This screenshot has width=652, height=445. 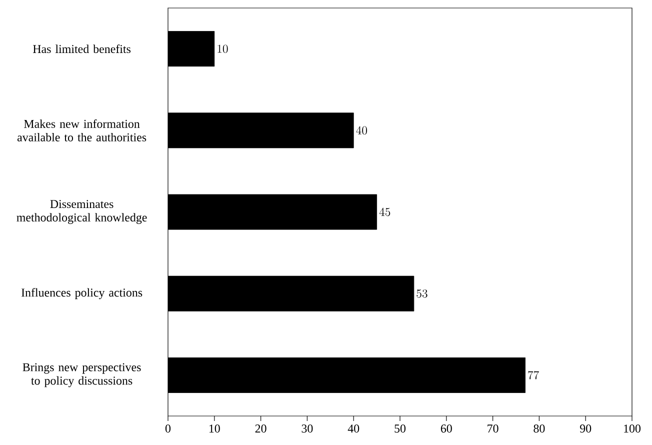 What do you see at coordinates (446, 428) in the screenshot?
I see `x-tick-label: 60` at bounding box center [446, 428].